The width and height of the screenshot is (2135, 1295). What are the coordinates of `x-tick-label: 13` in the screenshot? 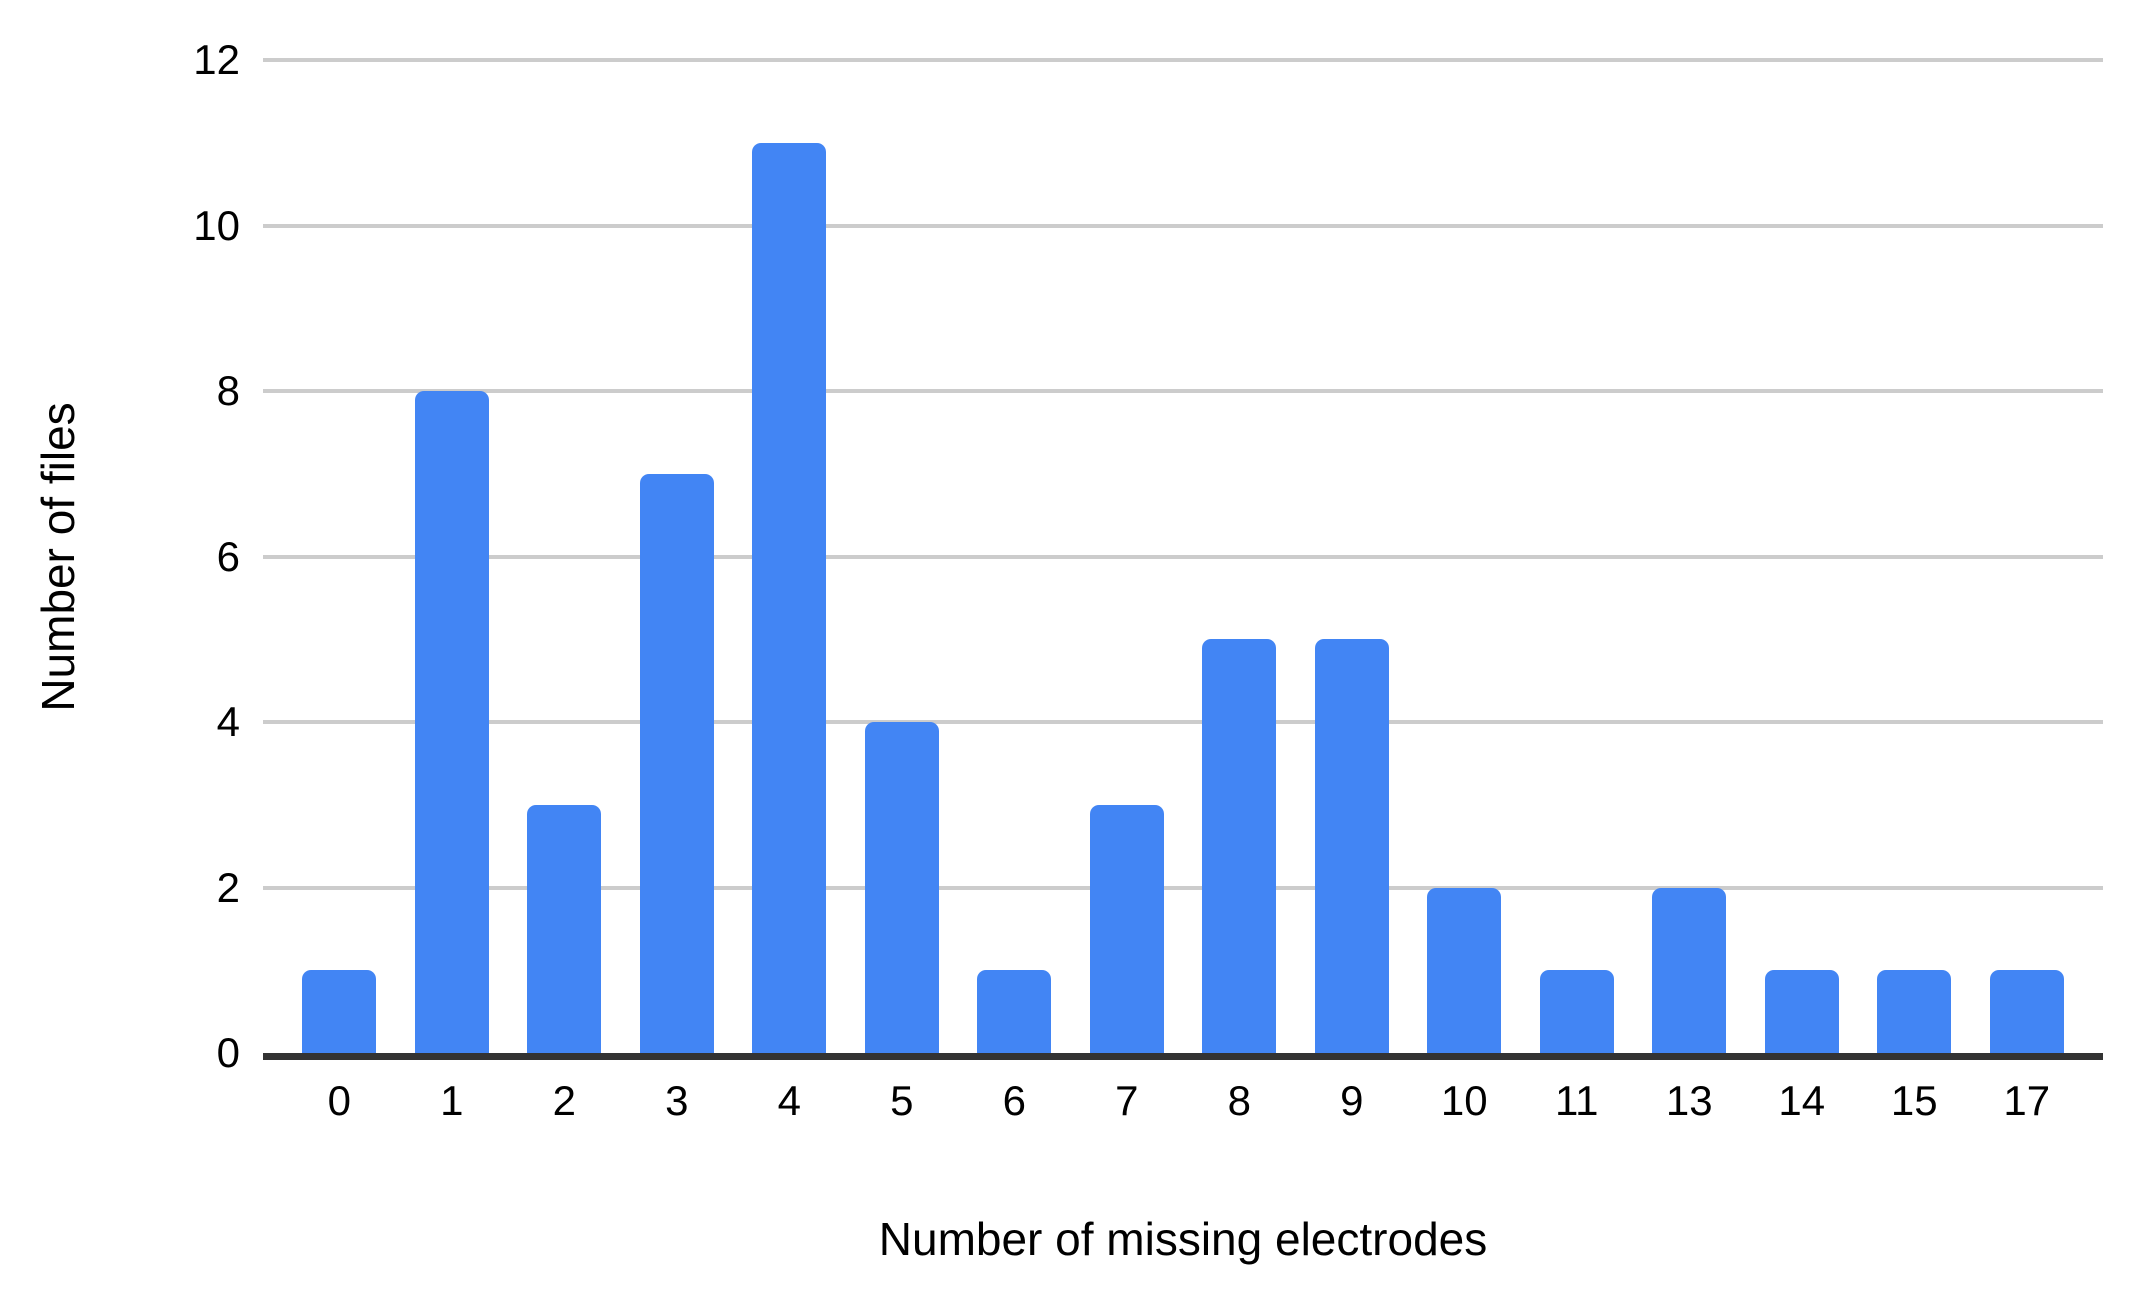 It's located at (1689, 1100).